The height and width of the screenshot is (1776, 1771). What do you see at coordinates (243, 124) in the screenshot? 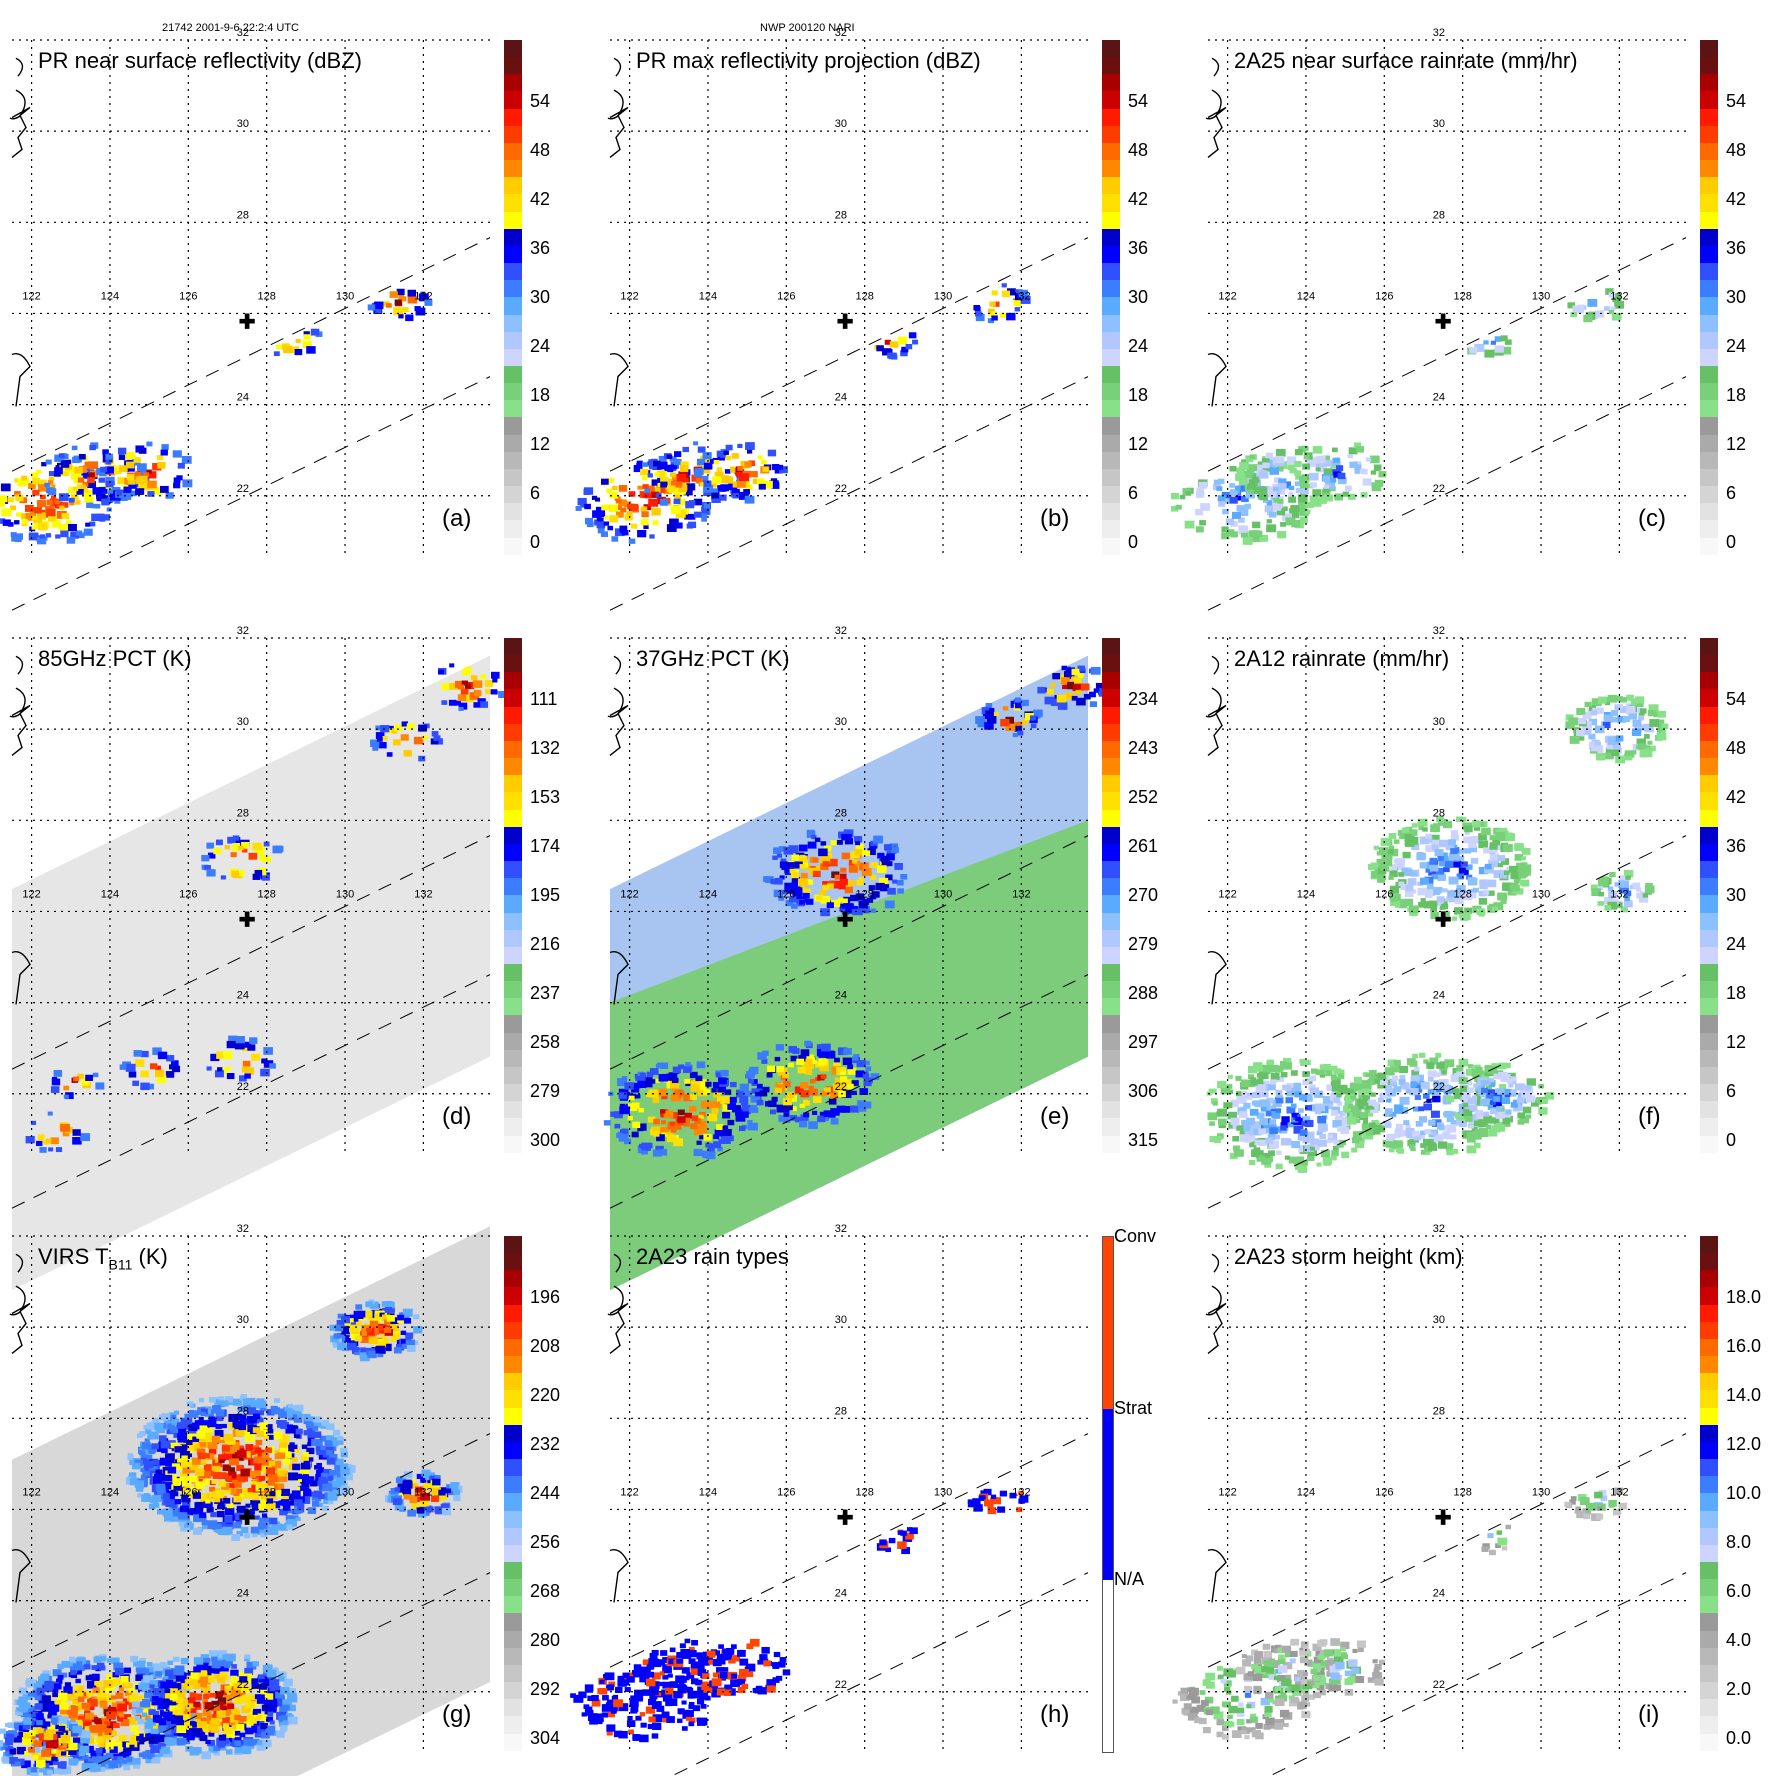
I see `lat-tick-label: 30` at bounding box center [243, 124].